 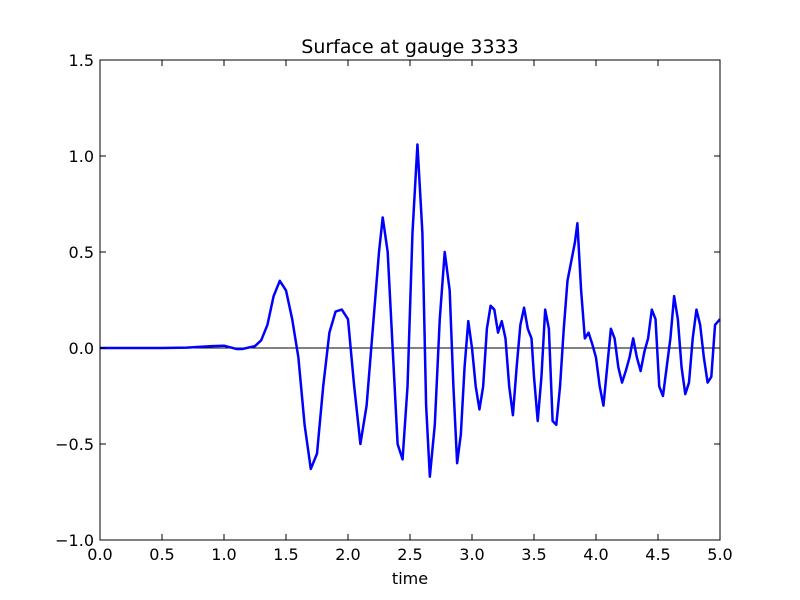 What do you see at coordinates (161, 554) in the screenshot?
I see `x-tick-label: 0.5` at bounding box center [161, 554].